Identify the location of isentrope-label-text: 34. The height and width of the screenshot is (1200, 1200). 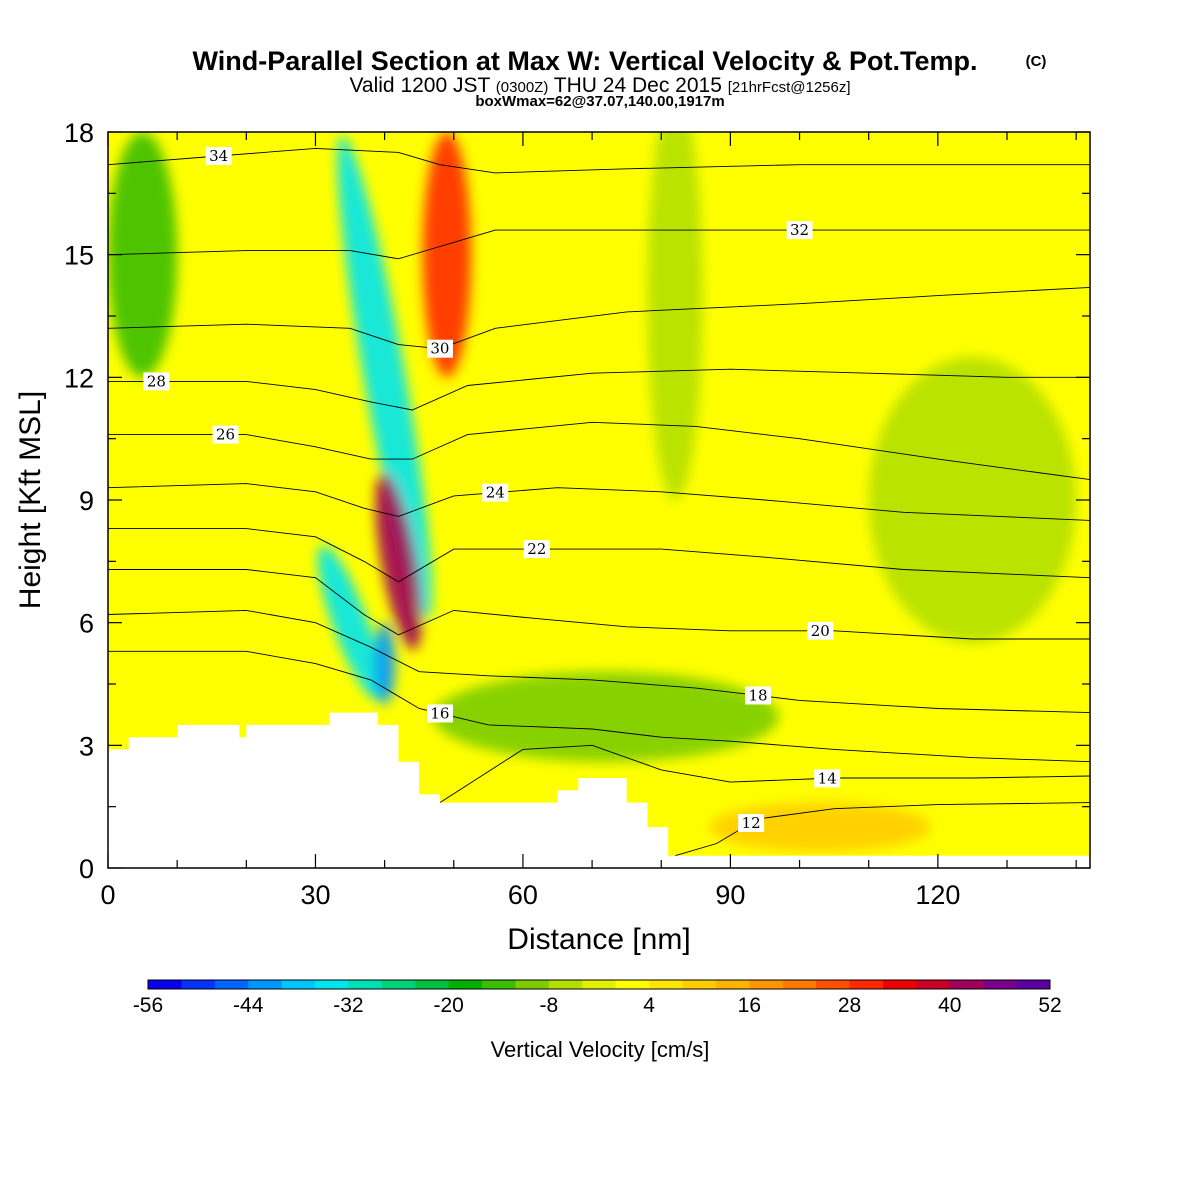
(218, 156).